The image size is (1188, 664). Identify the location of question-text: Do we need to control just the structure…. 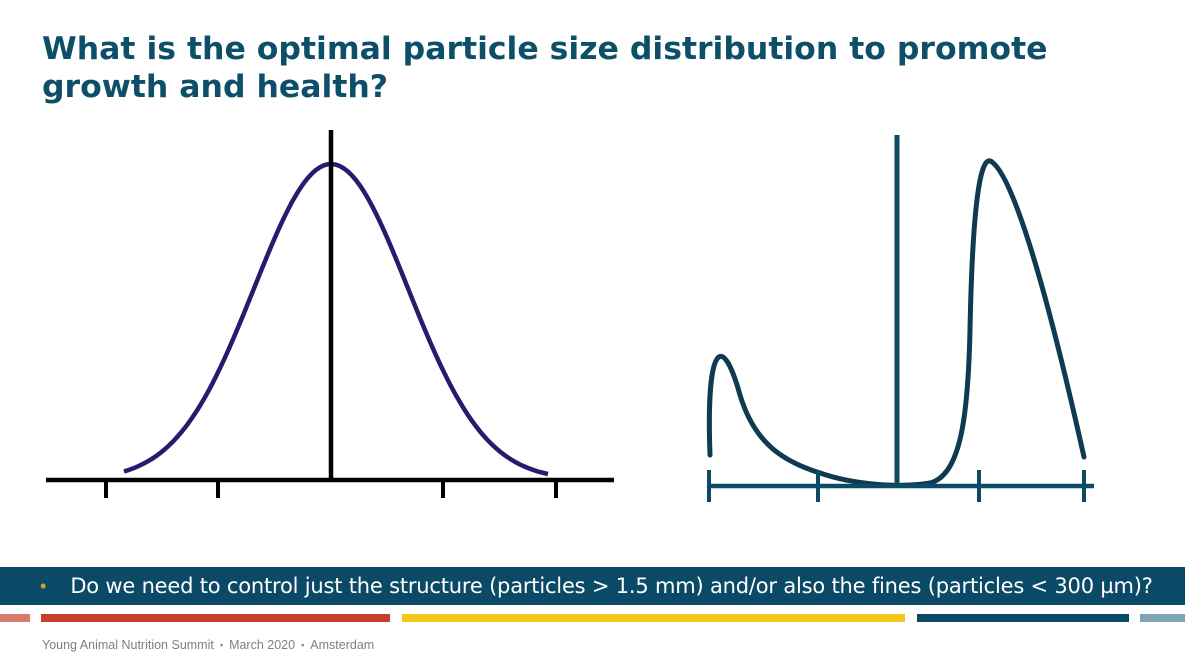
(611, 586).